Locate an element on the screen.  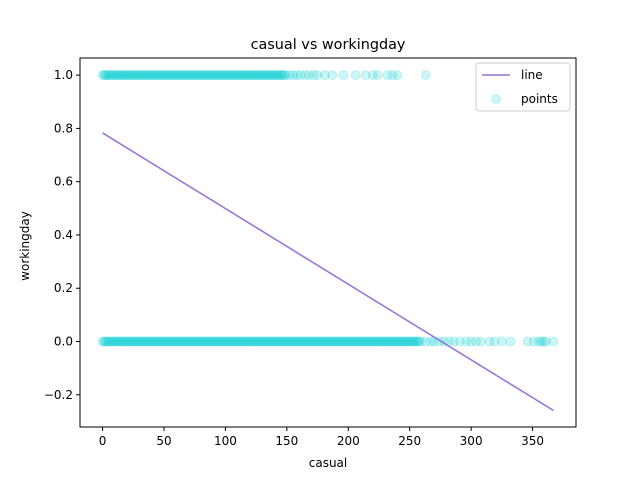
y-axis: −0.2 0.0 0.2 0.4 0.6 0.8 1.0 is located at coordinates (62, 235).